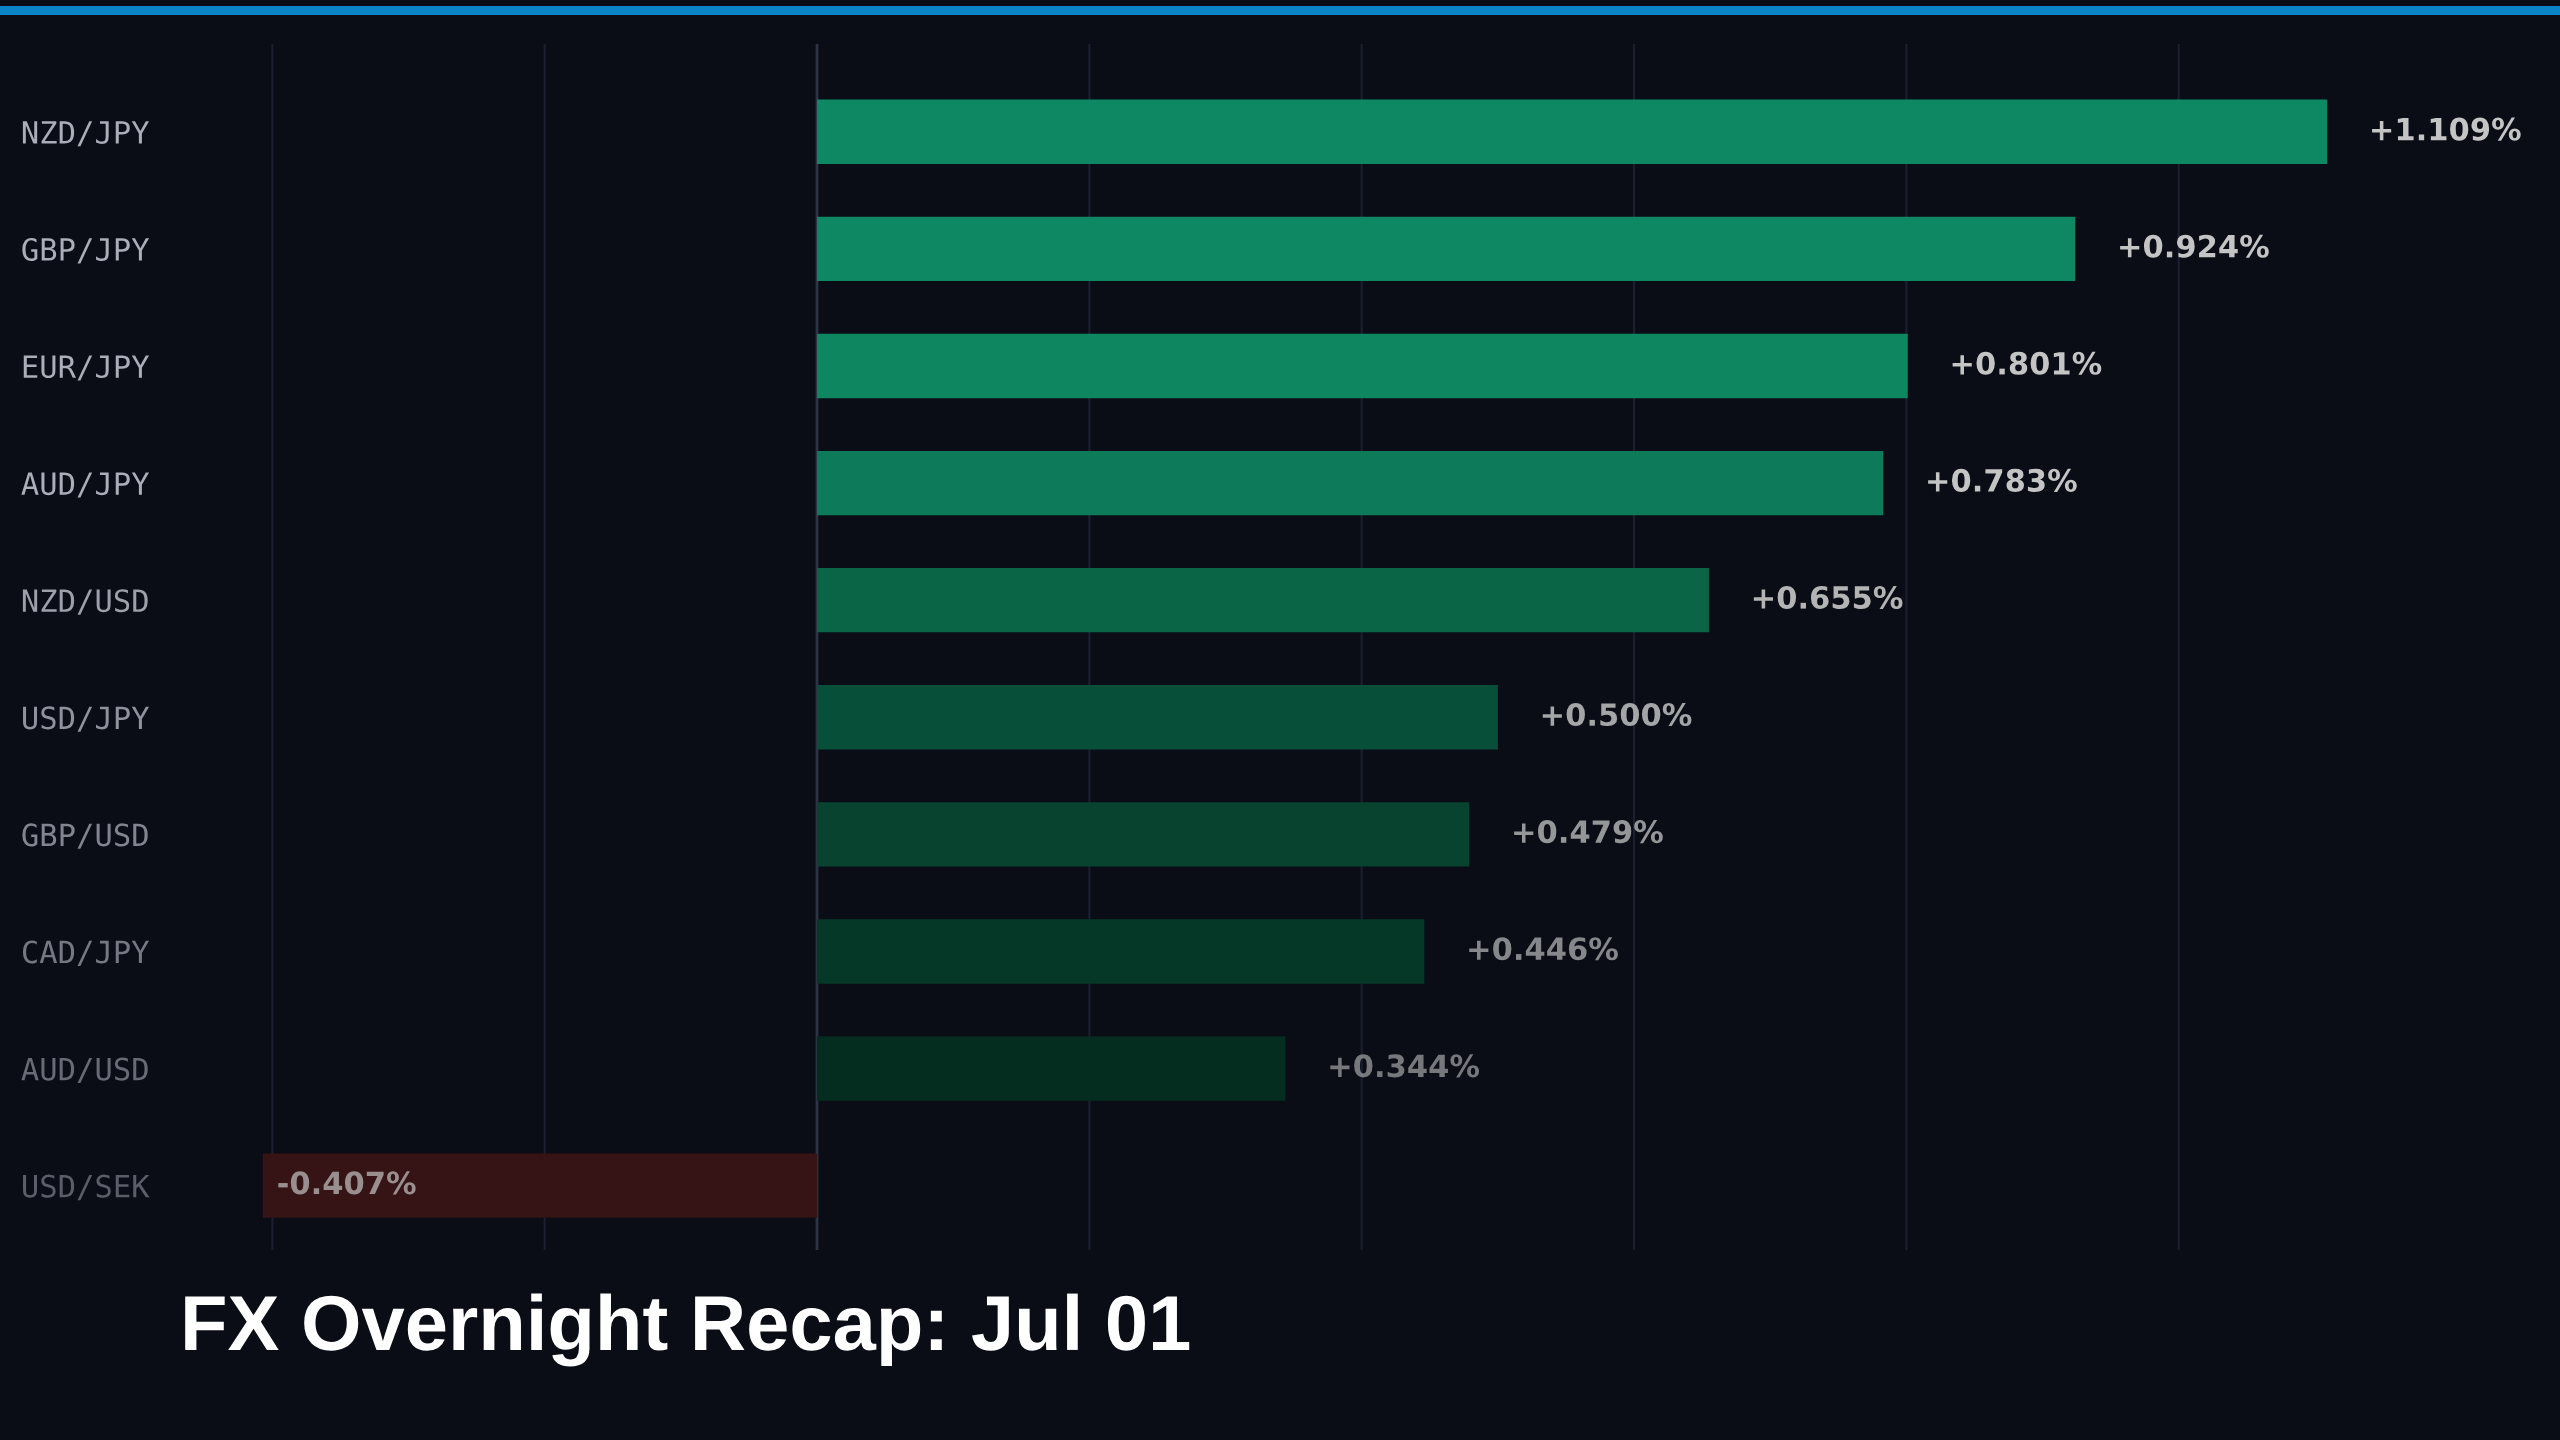  Describe the element at coordinates (86, 368) in the screenshot. I see `y-tick-label: EUR/JPY` at that location.